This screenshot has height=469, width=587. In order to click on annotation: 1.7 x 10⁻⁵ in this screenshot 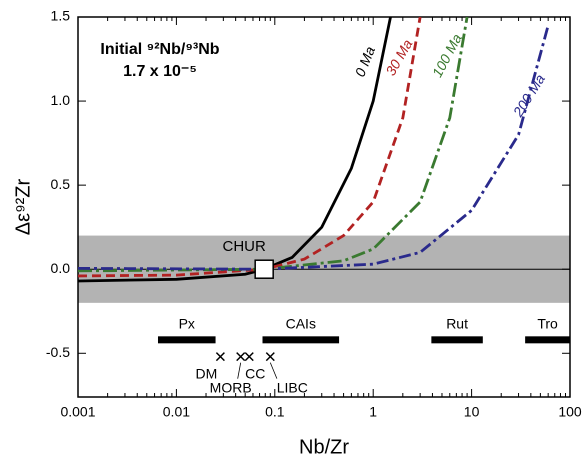, I will do `click(160, 71)`.